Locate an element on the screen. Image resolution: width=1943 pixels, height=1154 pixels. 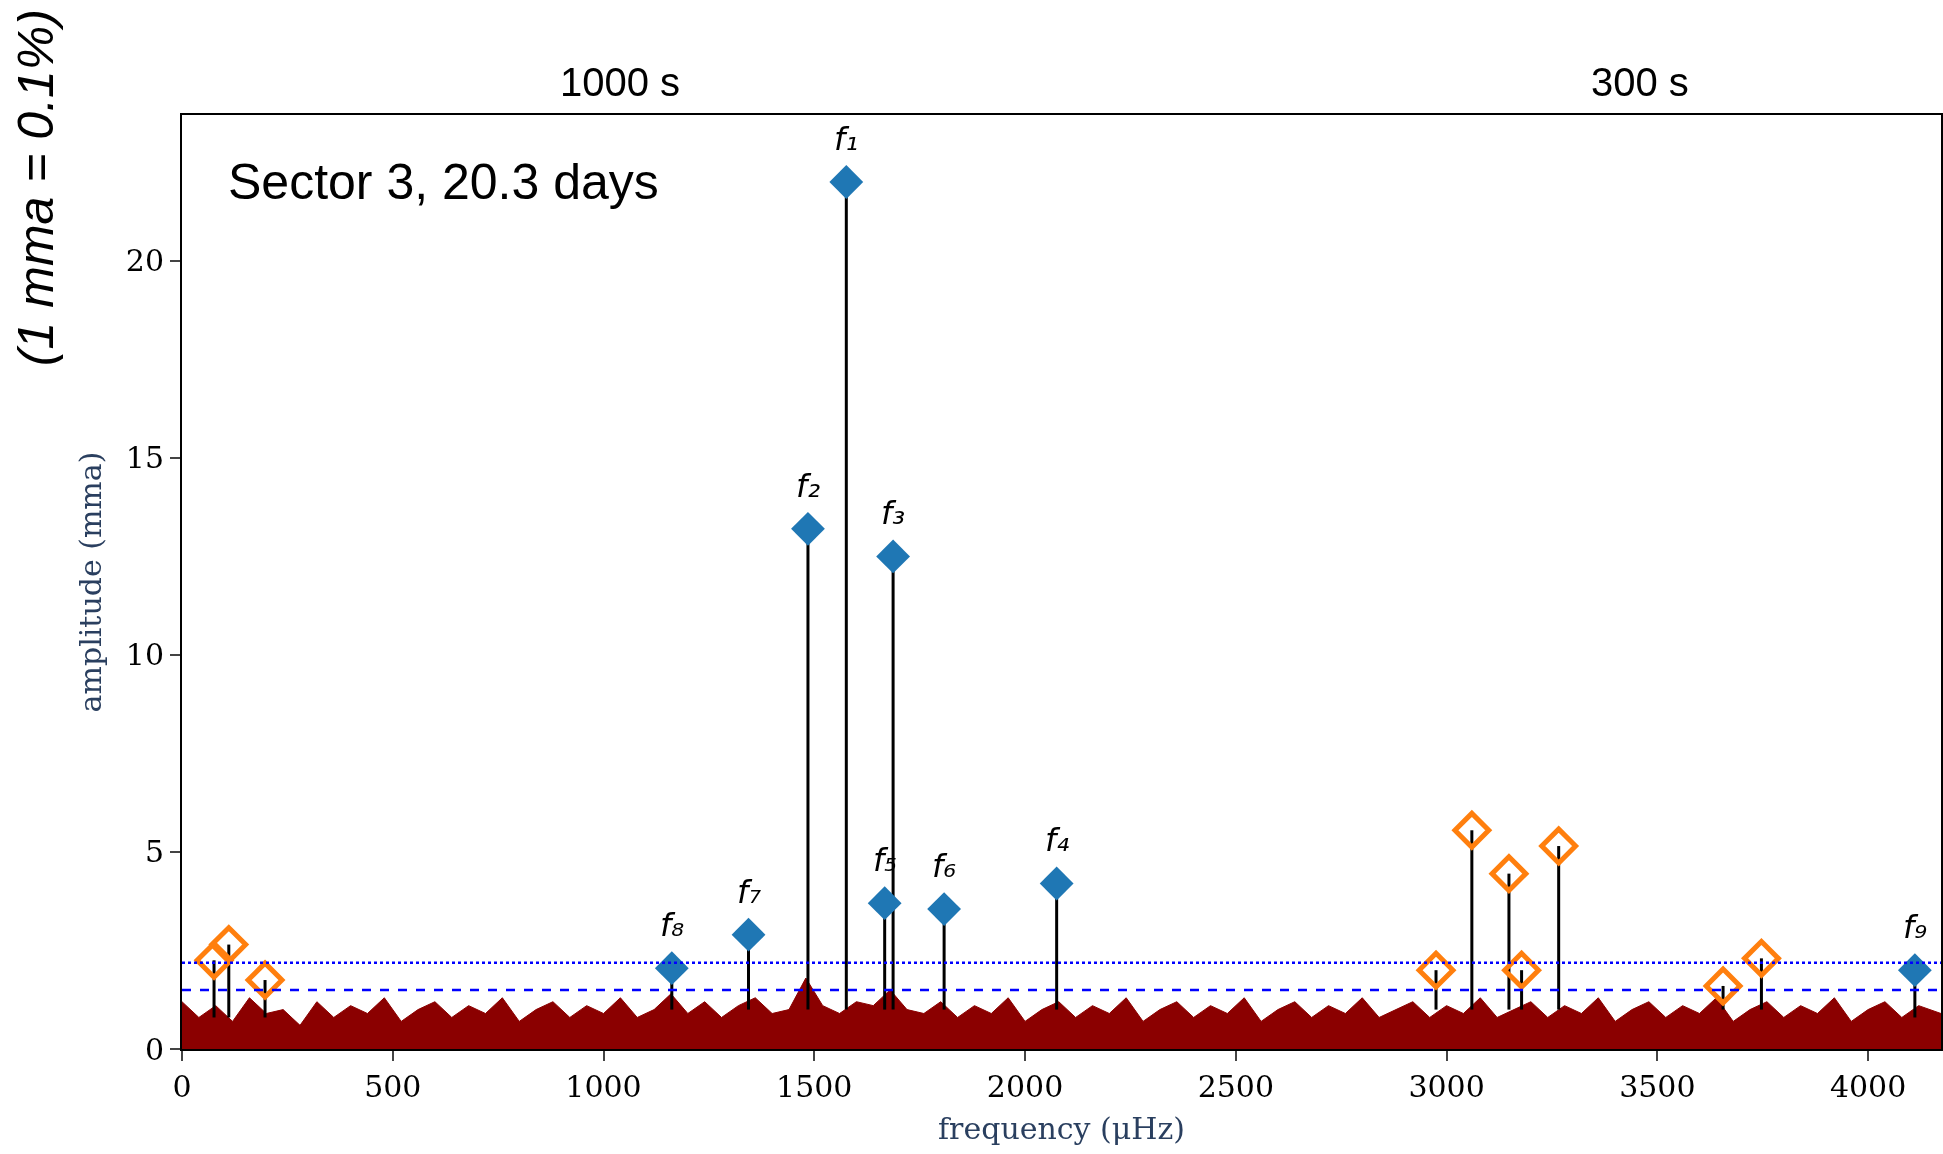
x-tick-label: 1000 is located at coordinates (603, 1086).